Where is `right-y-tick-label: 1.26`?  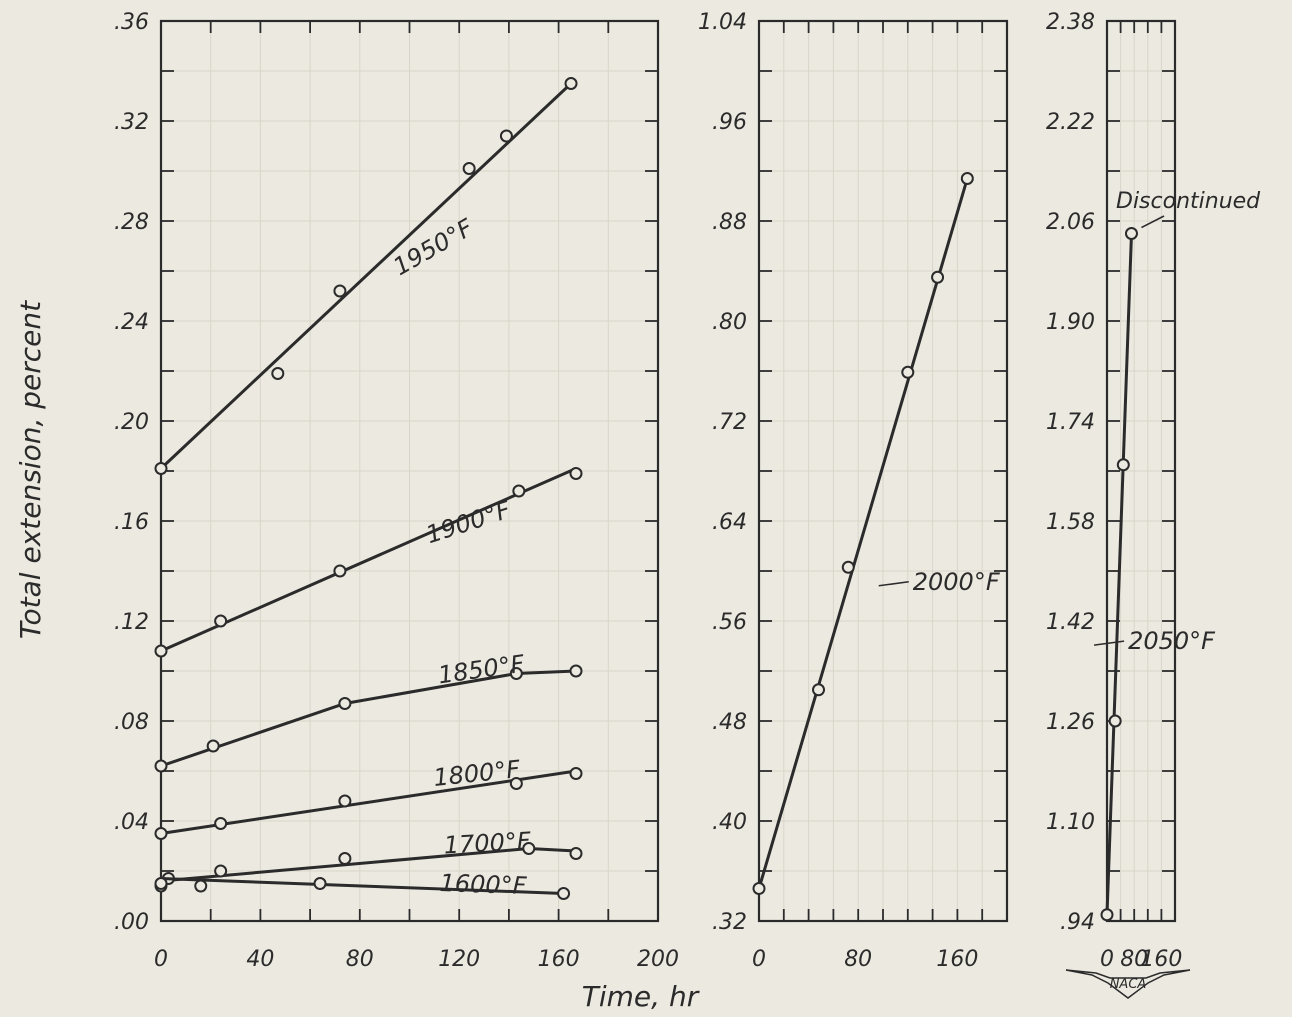 right-y-tick-label: 1.26 is located at coordinates (1070, 722).